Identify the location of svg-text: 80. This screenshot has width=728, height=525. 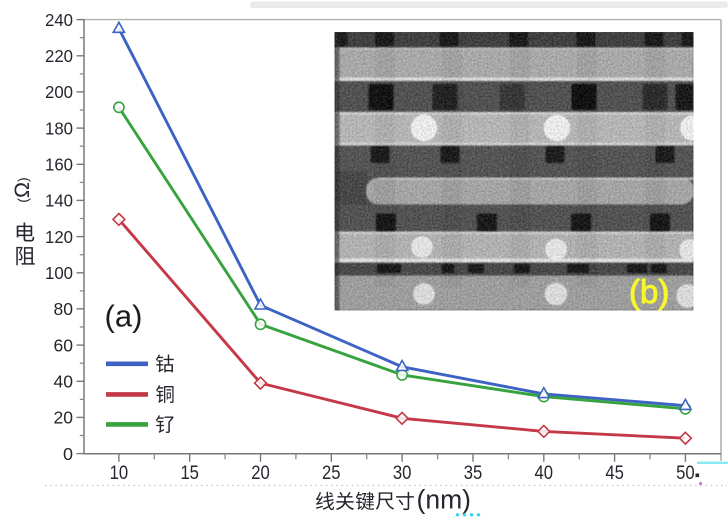
(64, 309).